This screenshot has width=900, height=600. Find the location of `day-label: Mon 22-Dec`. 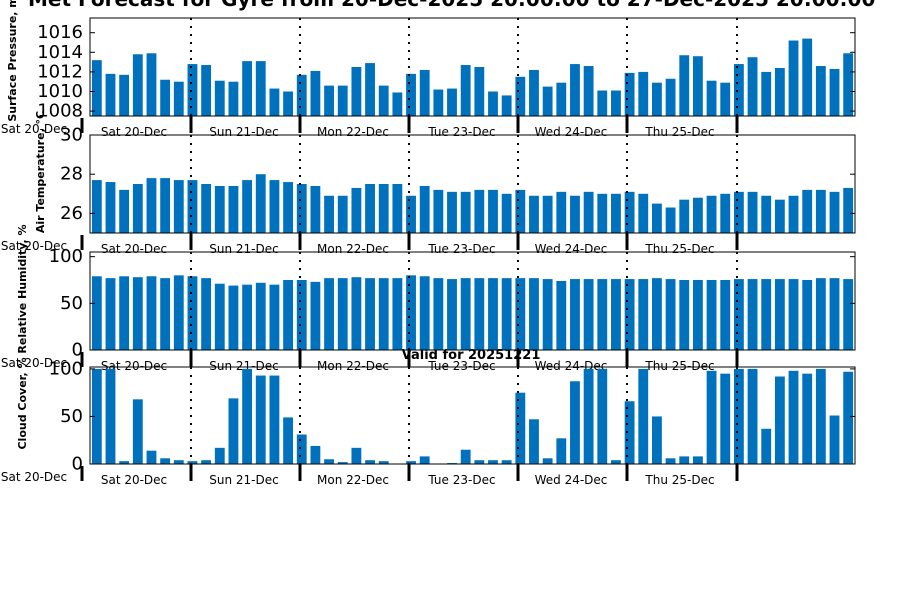

day-label: Mon 22-Dec is located at coordinates (353, 480).